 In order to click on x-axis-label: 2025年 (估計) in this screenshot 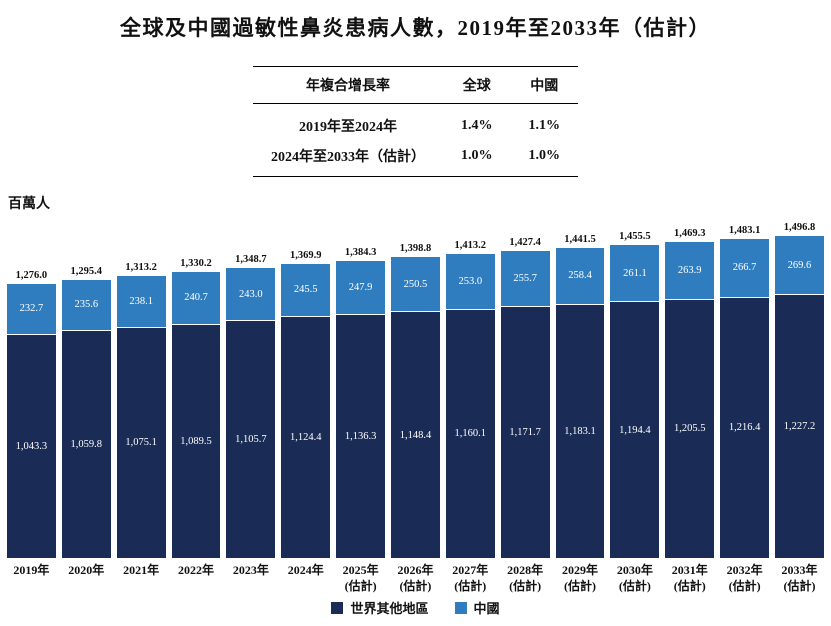, I will do `click(360, 578)`.